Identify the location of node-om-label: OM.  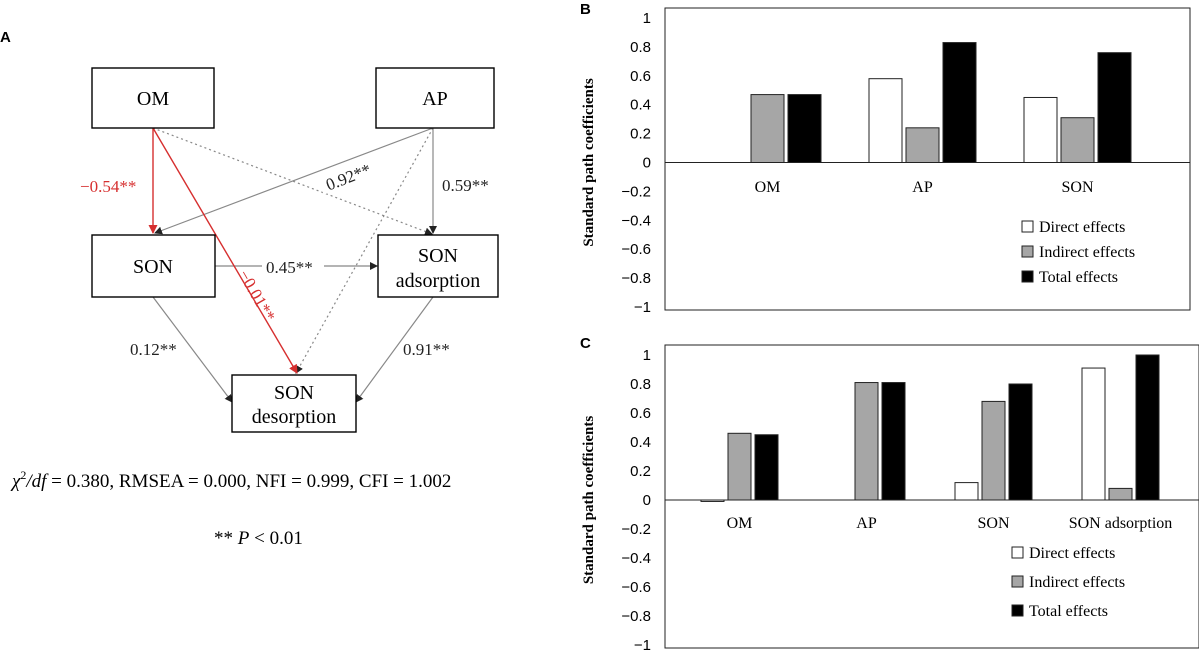
(153, 99).